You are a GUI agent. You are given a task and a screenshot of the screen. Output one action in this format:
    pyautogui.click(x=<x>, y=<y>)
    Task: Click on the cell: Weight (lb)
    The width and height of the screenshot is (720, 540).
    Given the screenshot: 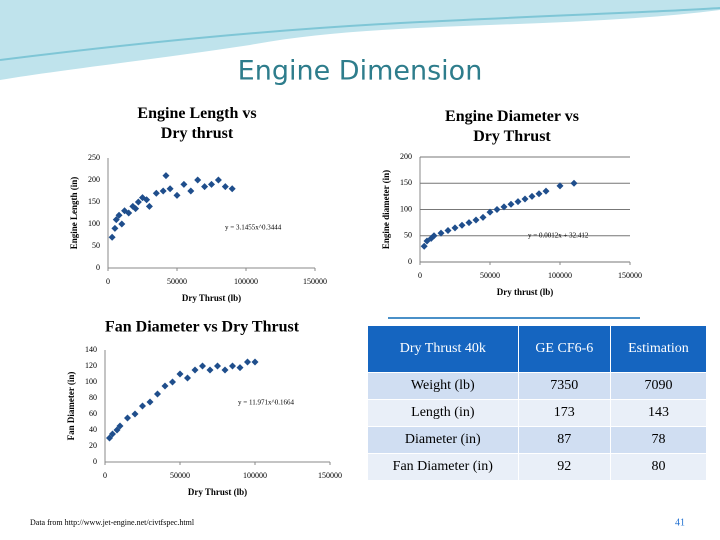 What is the action you would take?
    pyautogui.click(x=443, y=386)
    